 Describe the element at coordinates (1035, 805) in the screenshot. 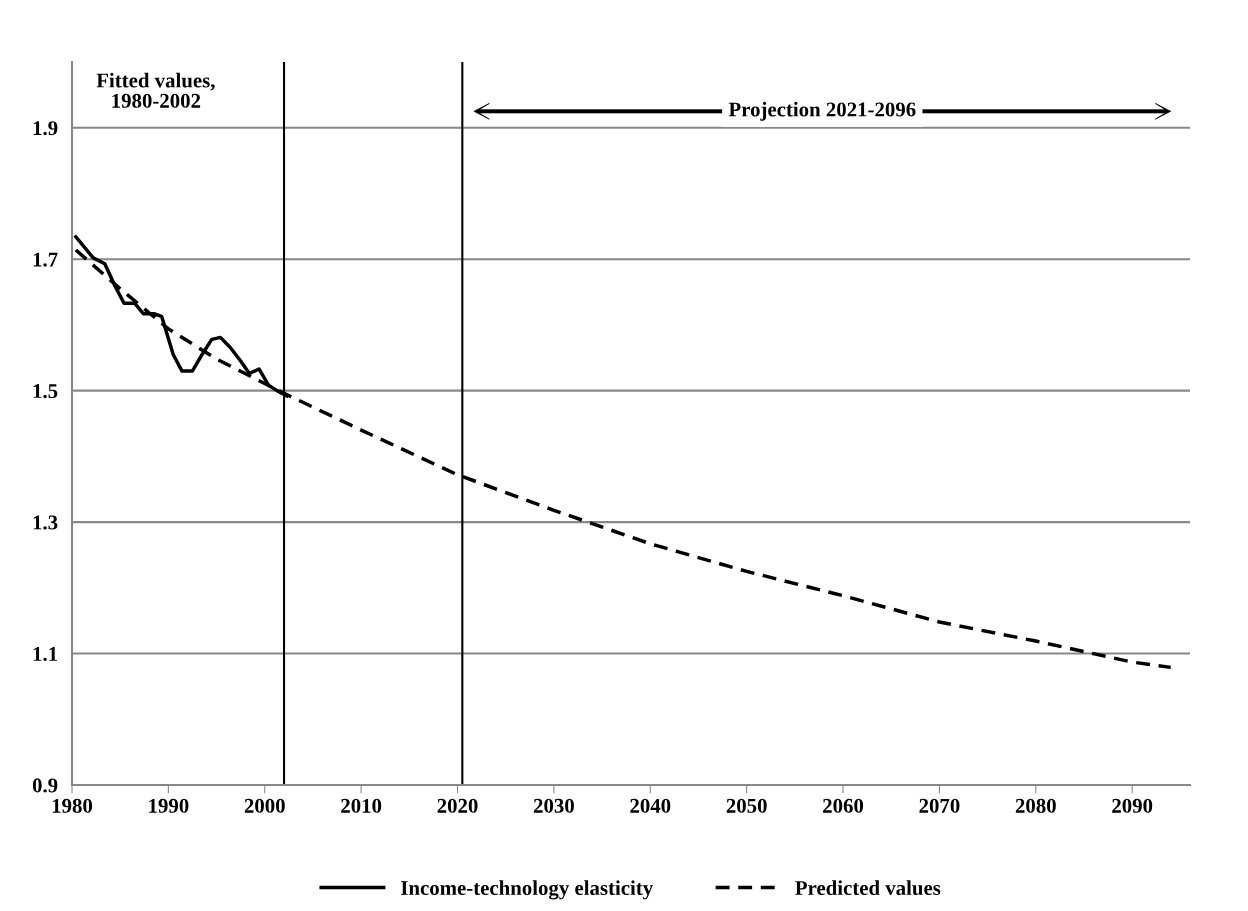

I see `x-tick-label: 2080` at that location.